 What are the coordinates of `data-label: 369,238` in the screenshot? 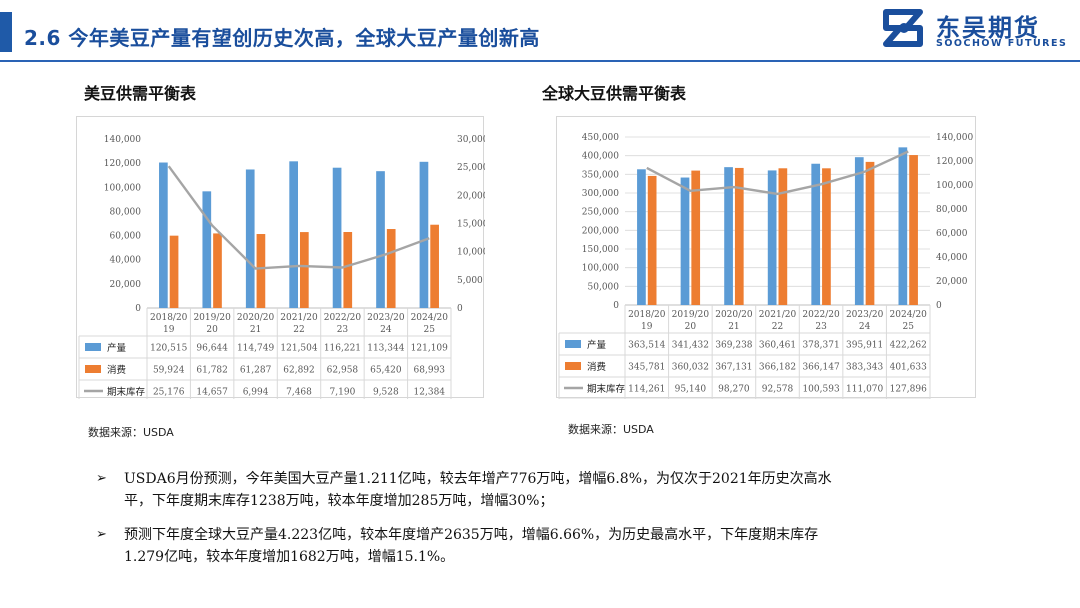 It's located at (733, 346).